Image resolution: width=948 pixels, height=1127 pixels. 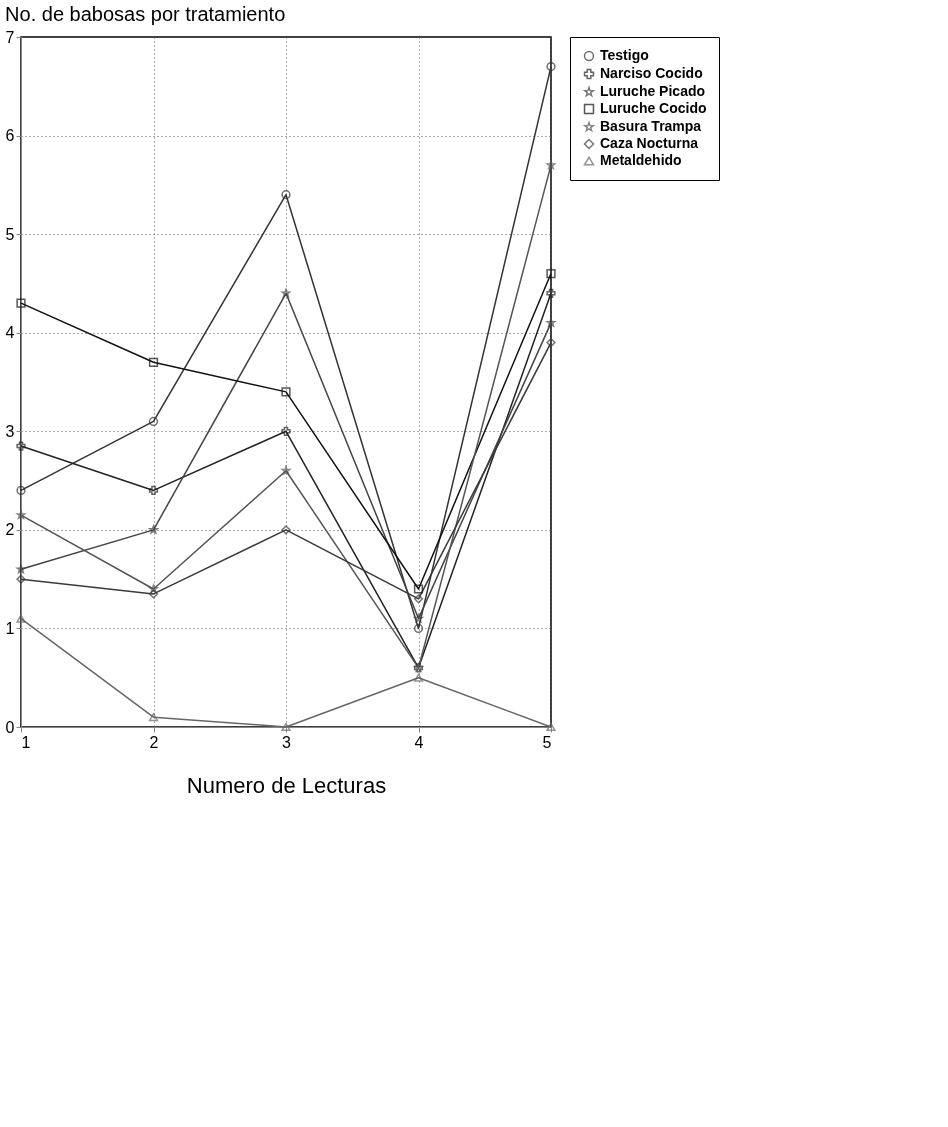 I want to click on x-axis-title: Numero de Lecturas, so click(x=286, y=785).